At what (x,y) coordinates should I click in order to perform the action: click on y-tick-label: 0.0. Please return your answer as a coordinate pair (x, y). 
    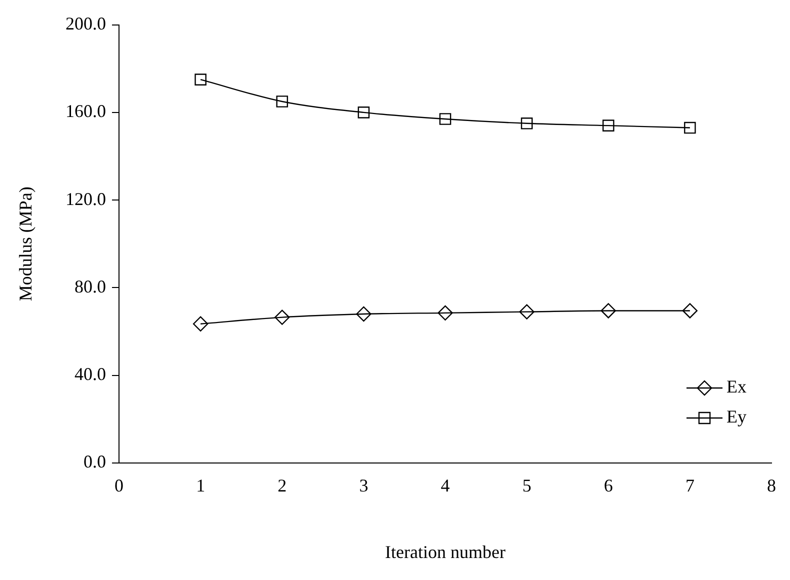
    Looking at the image, I should click on (95, 462).